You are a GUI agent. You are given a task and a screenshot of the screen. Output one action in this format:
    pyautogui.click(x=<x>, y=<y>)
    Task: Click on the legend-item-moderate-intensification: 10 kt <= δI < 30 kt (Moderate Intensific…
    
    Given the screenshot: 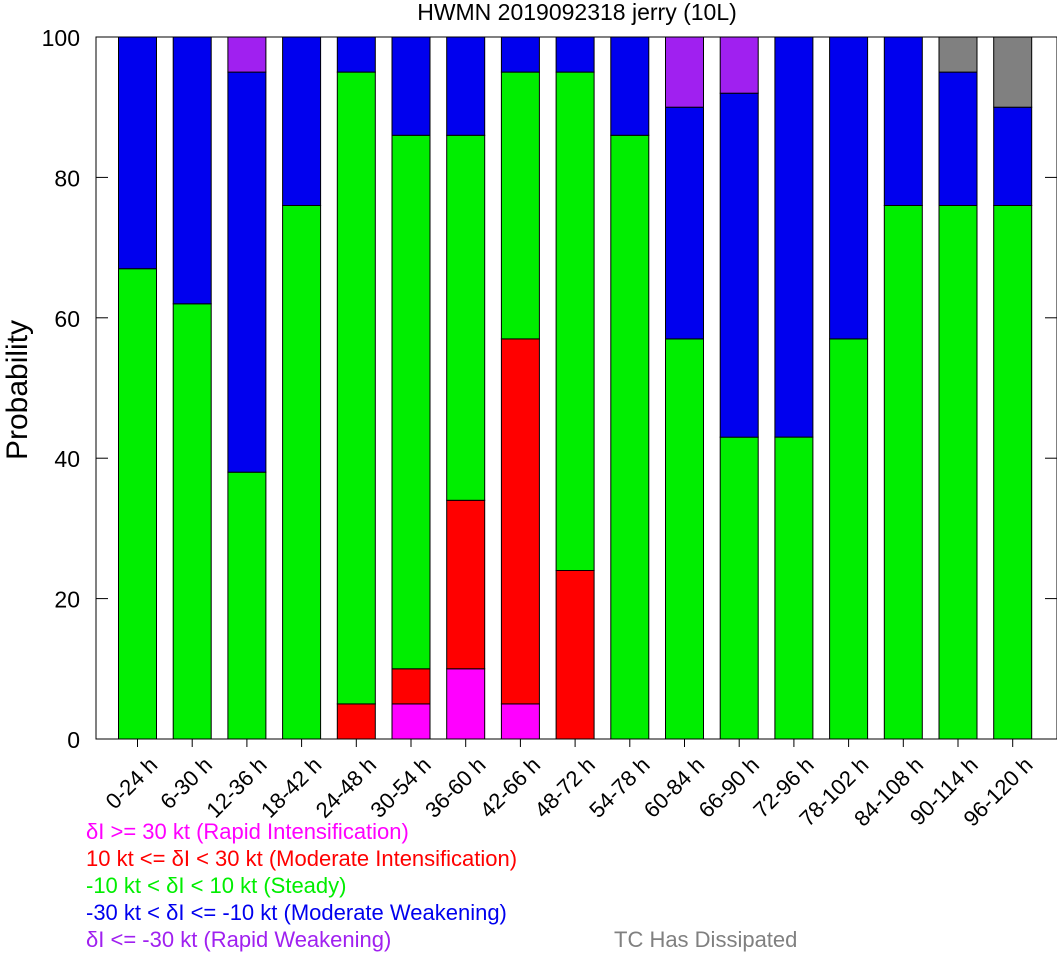 What is the action you would take?
    pyautogui.click(x=302, y=858)
    